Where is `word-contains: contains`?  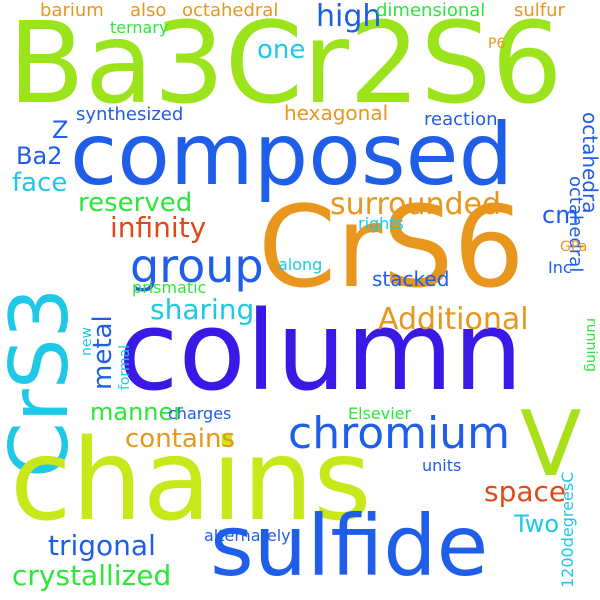
word-contains: contains is located at coordinates (180, 439).